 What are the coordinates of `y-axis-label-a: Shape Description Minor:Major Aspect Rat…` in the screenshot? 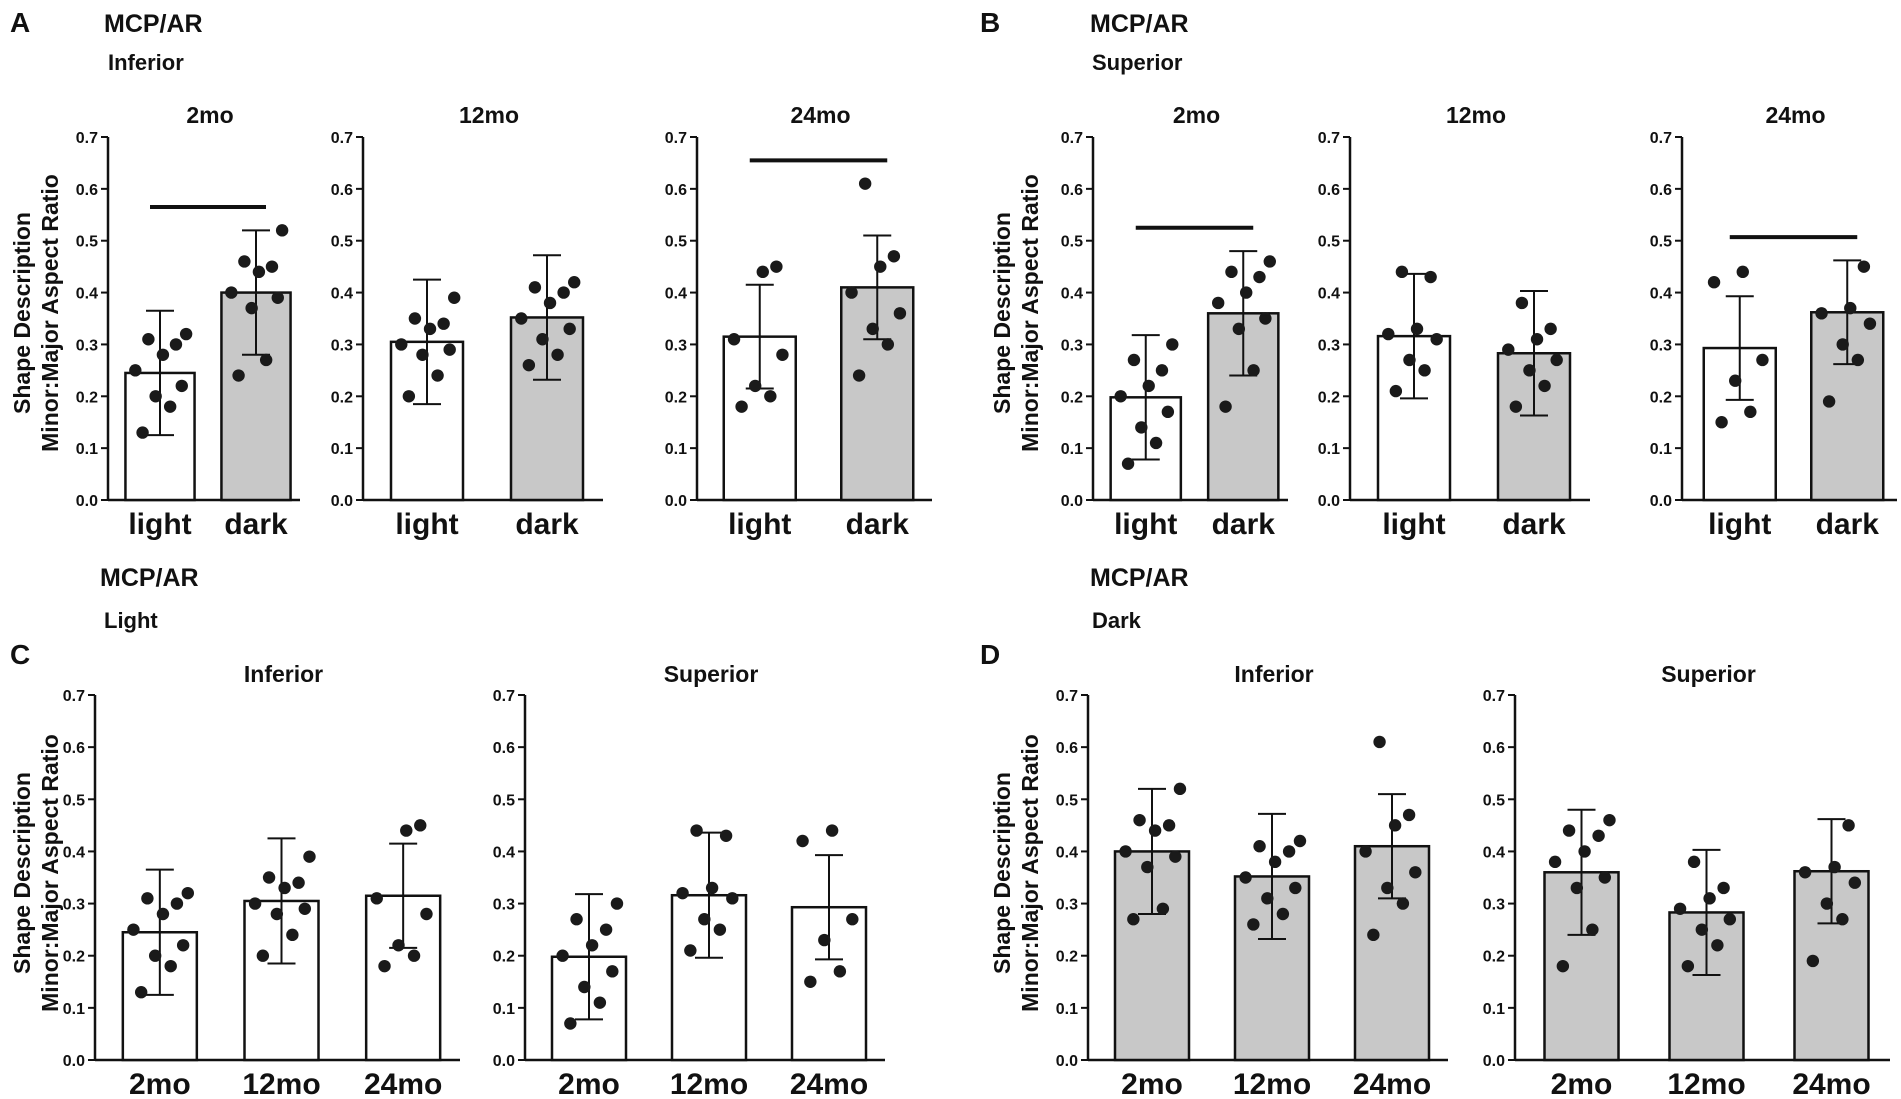 It's located at (36, 313).